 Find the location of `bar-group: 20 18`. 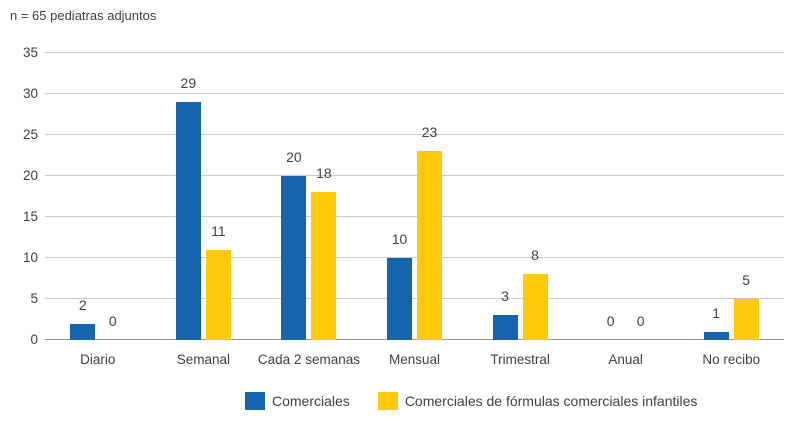

bar-group: 20 18 is located at coordinates (309, 196).